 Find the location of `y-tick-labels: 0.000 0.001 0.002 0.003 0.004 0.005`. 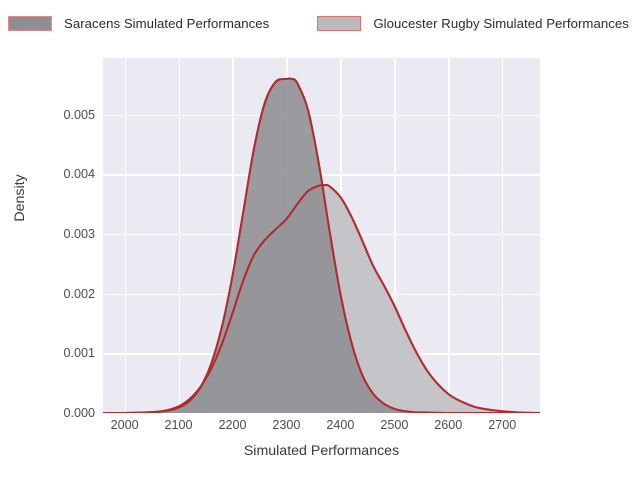

y-tick-labels: 0.000 0.001 0.002 0.003 0.004 0.005 is located at coordinates (47, 240).